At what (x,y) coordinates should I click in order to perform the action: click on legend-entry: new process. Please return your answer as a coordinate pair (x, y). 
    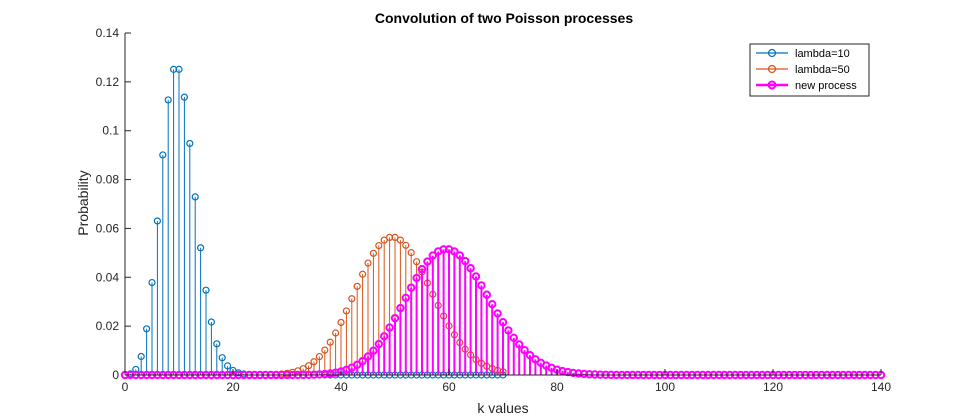
    Looking at the image, I should click on (806, 86).